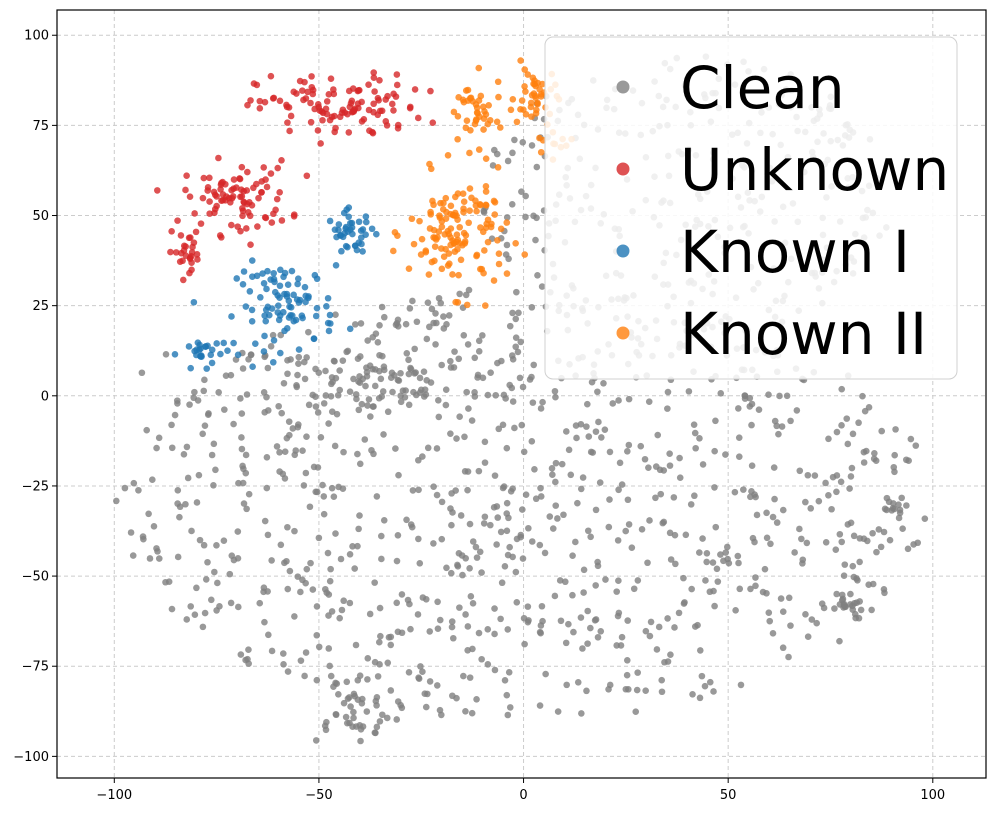 The image size is (997, 813). I want to click on x-tick-label: 50, so click(728, 795).